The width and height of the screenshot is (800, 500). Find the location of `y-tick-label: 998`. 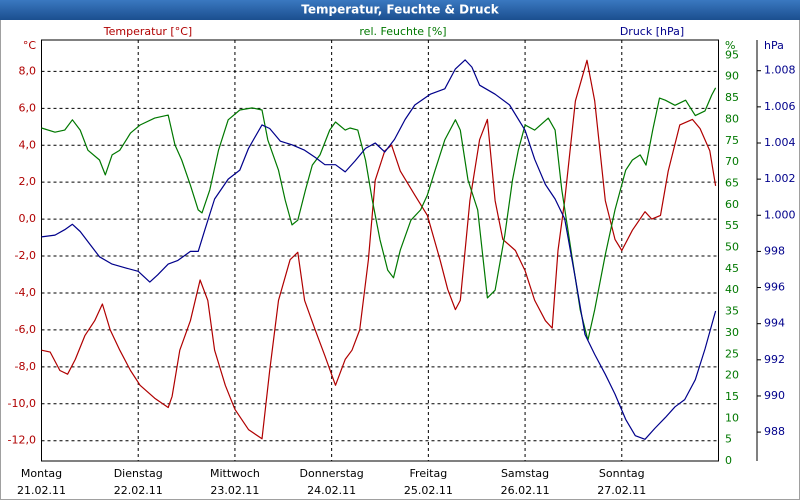

y-tick-label: 998 is located at coordinates (774, 250).